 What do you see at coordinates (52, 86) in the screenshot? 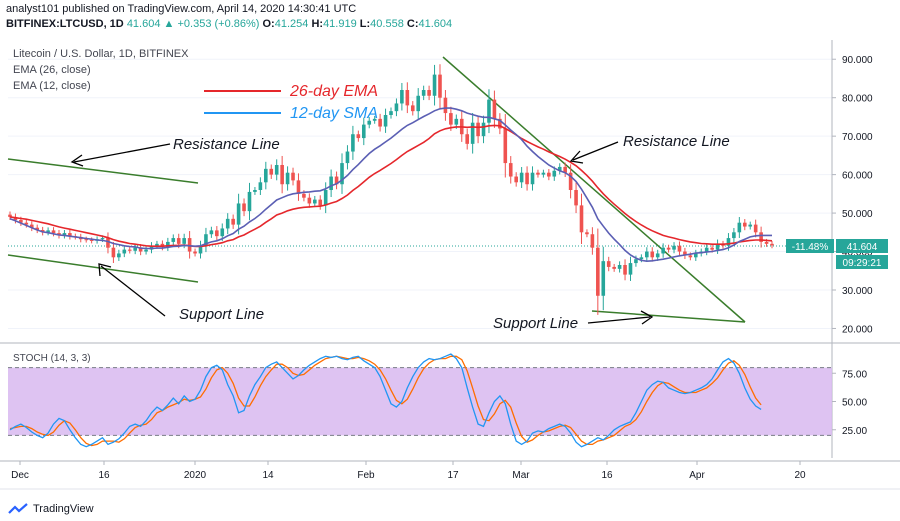
I see `indicator-ema12: EMA (12, close)` at bounding box center [52, 86].